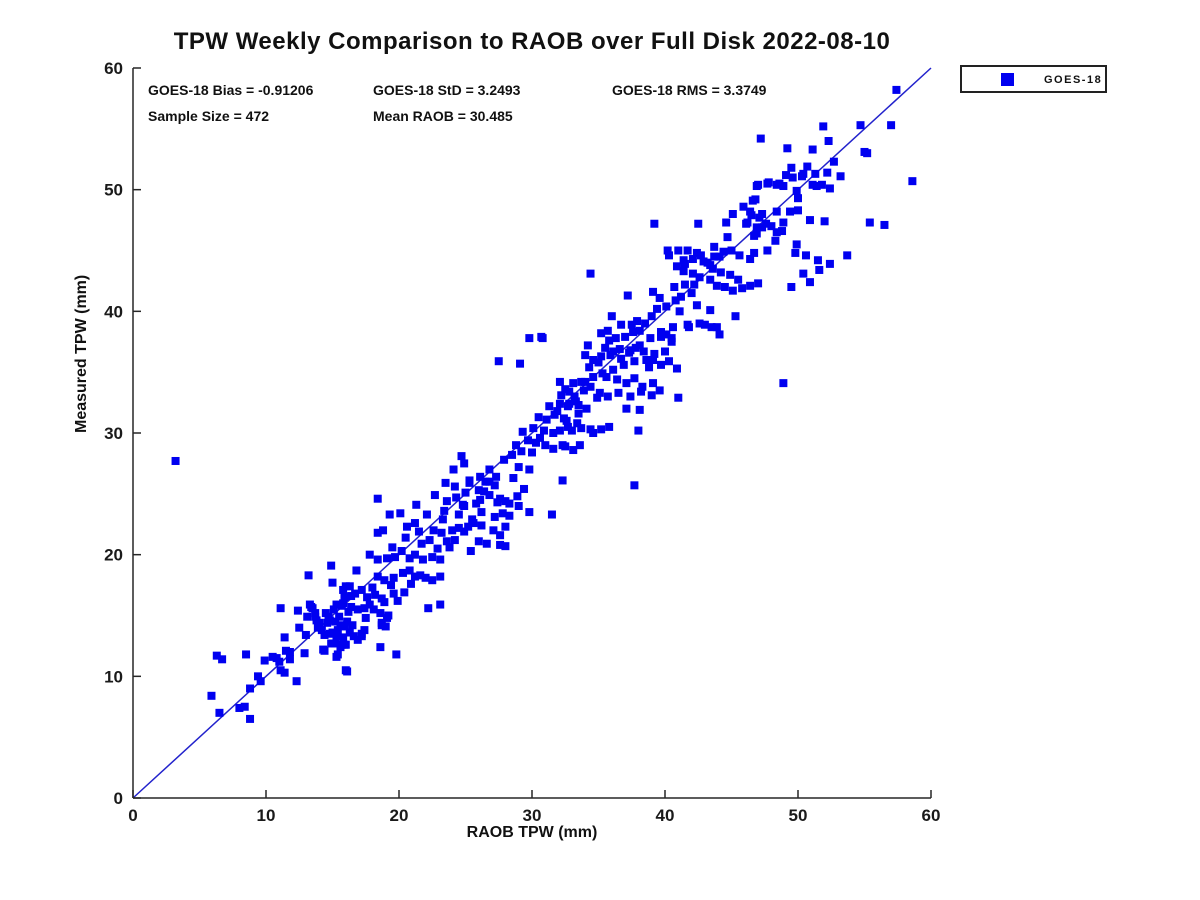 This screenshot has height=900, width=1200. I want to click on x-tick-label: 0, so click(132, 815).